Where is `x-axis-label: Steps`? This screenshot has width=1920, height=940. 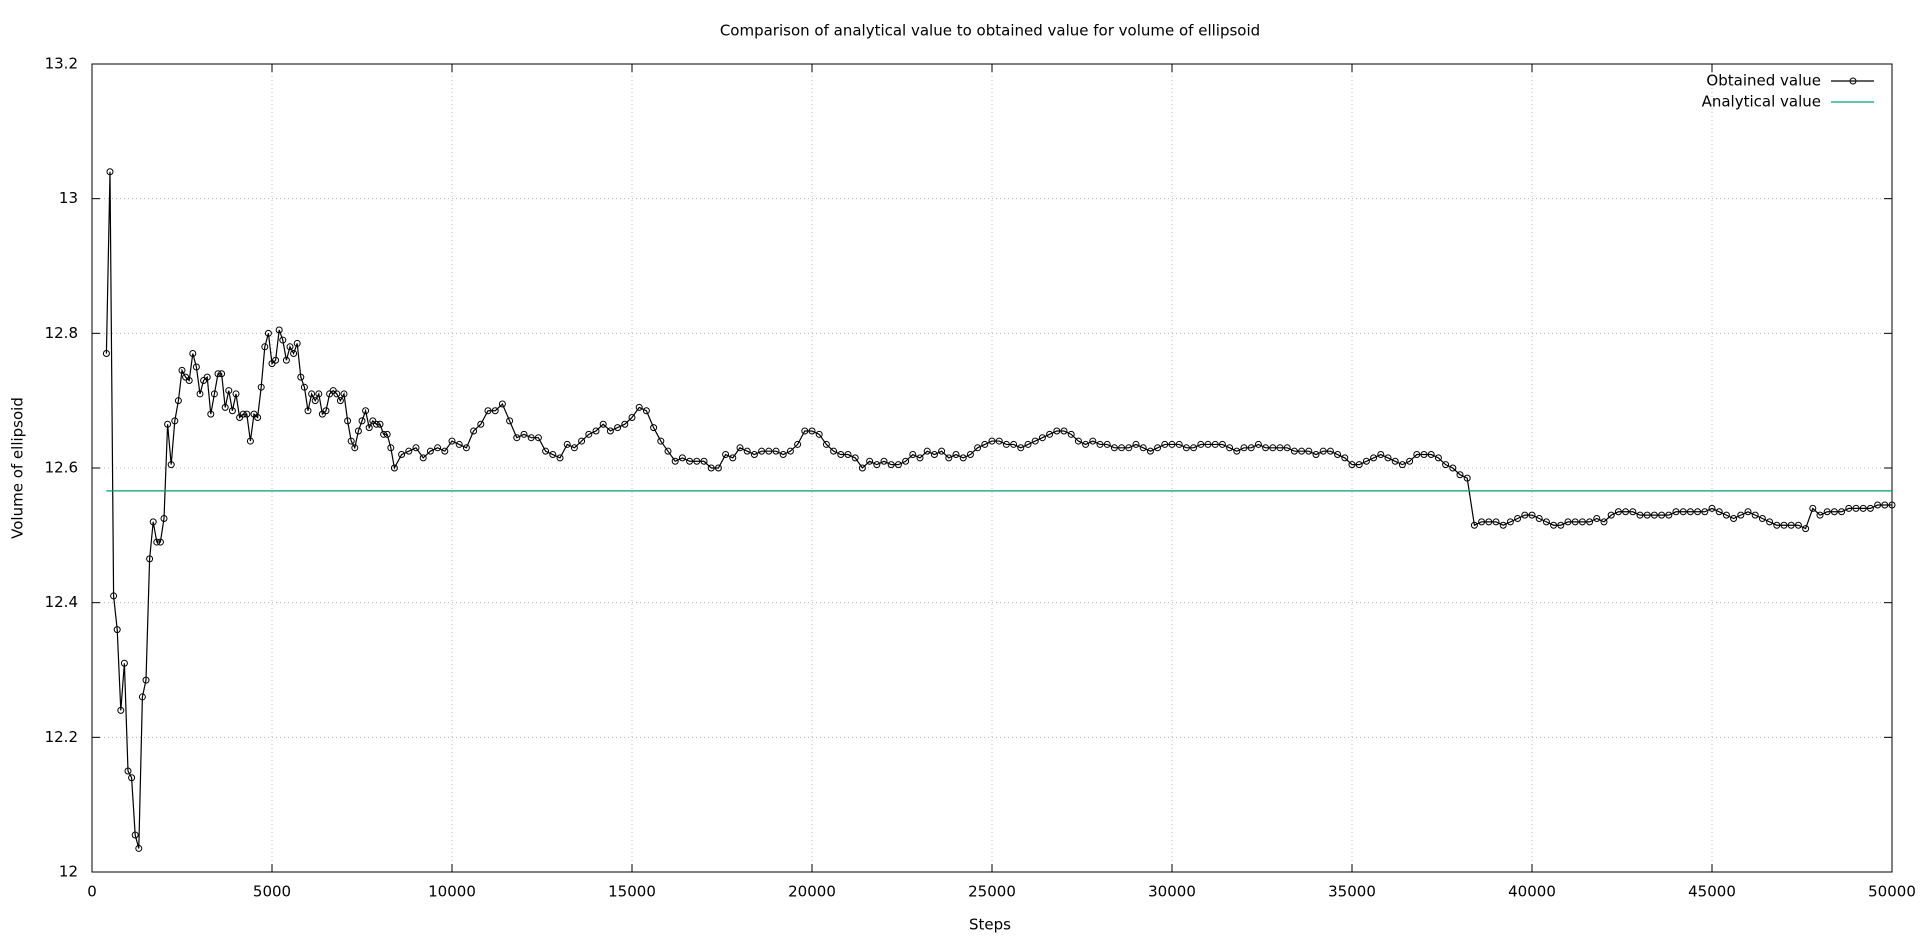 x-axis-label: Steps is located at coordinates (990, 925).